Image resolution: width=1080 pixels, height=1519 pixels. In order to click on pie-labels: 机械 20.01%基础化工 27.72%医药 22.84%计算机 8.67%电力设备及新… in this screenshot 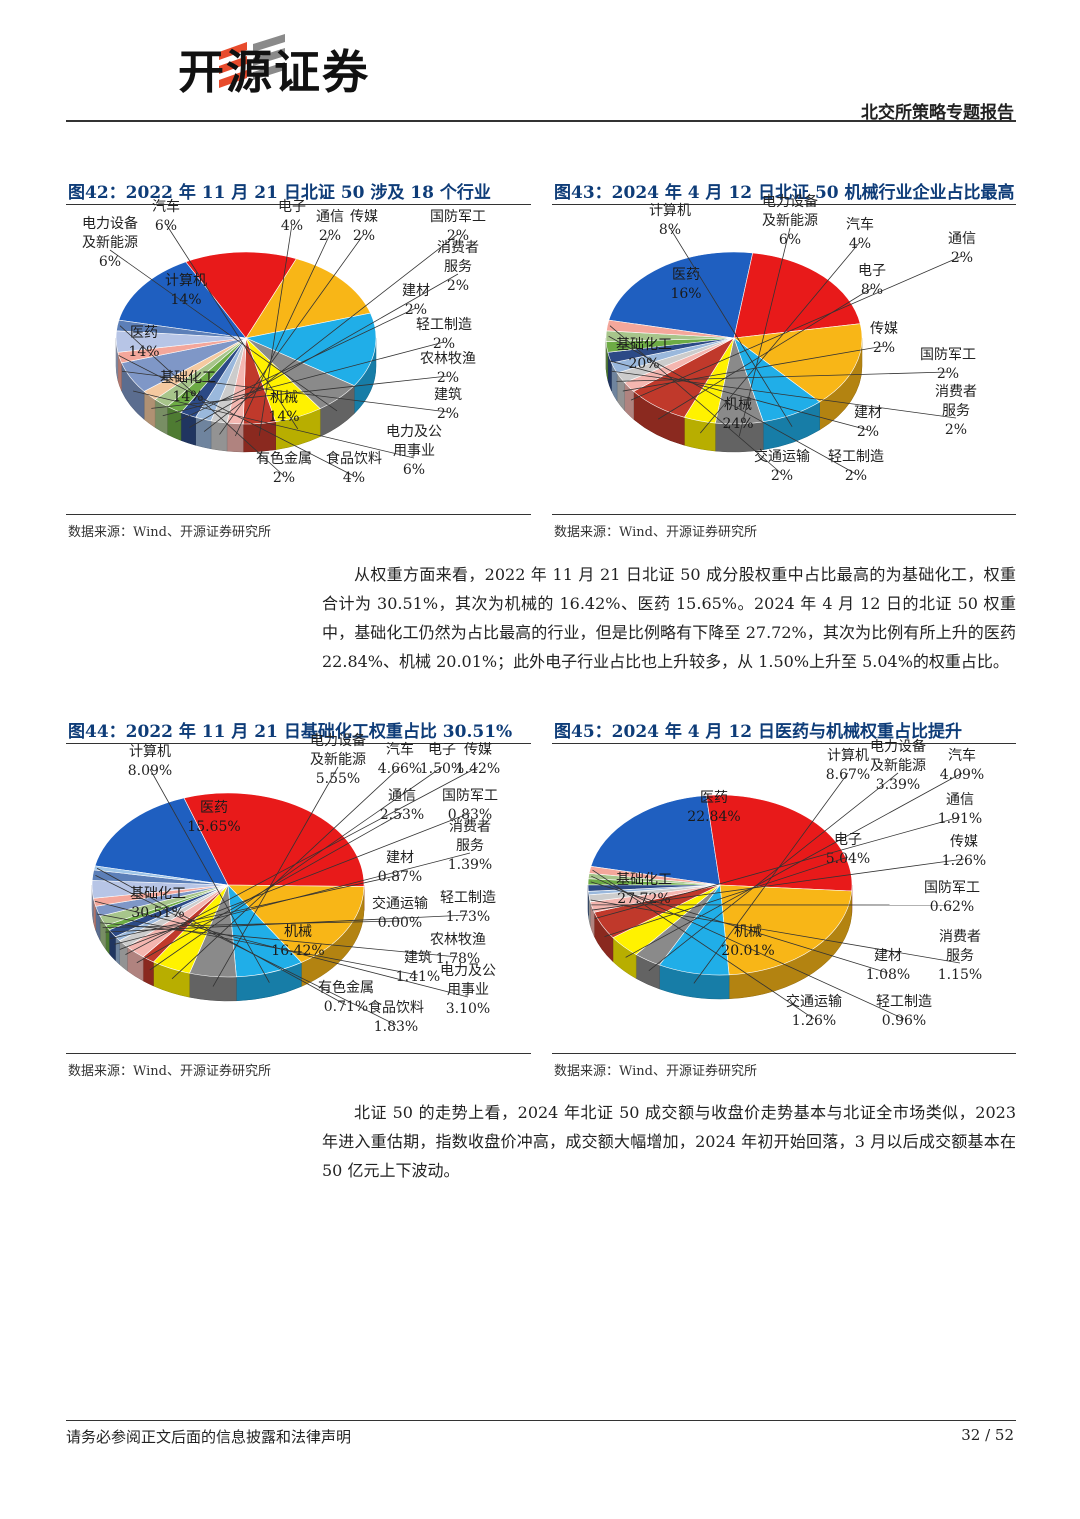, I will do `click(788, 883)`.